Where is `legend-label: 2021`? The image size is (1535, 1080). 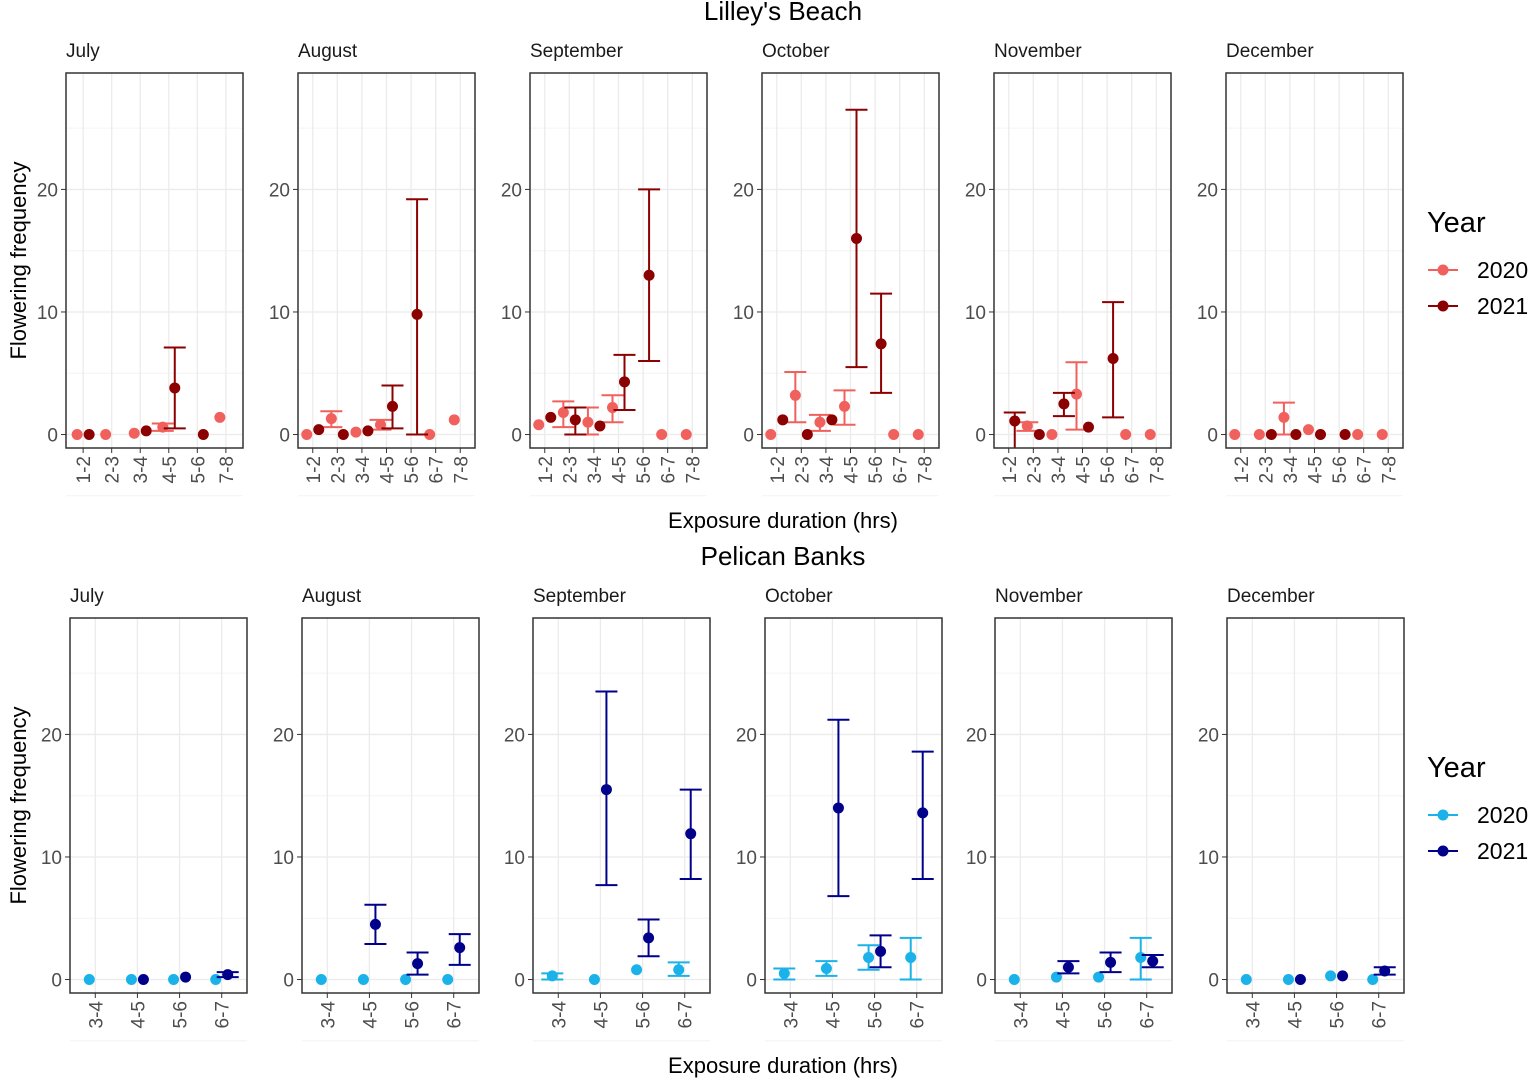
legend-label: 2021 is located at coordinates (1502, 851).